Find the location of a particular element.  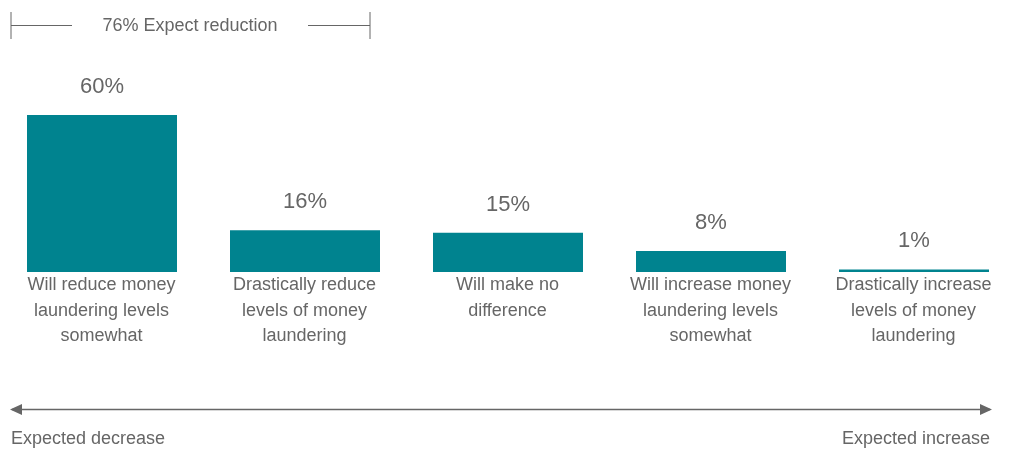

data-label: 15% is located at coordinates (508, 203).